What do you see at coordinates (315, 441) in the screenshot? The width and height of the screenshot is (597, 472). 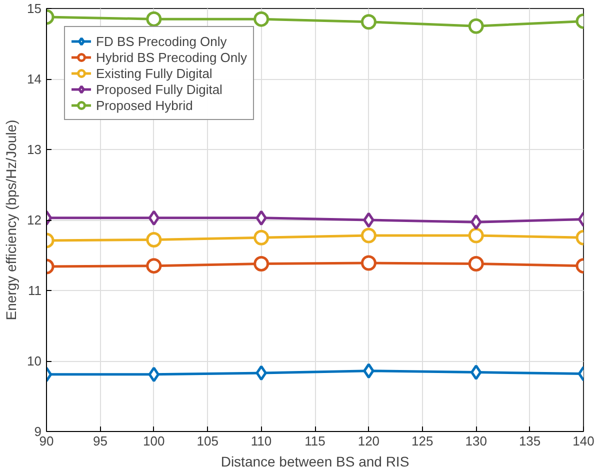 I see `x-tick-label: 115` at bounding box center [315, 441].